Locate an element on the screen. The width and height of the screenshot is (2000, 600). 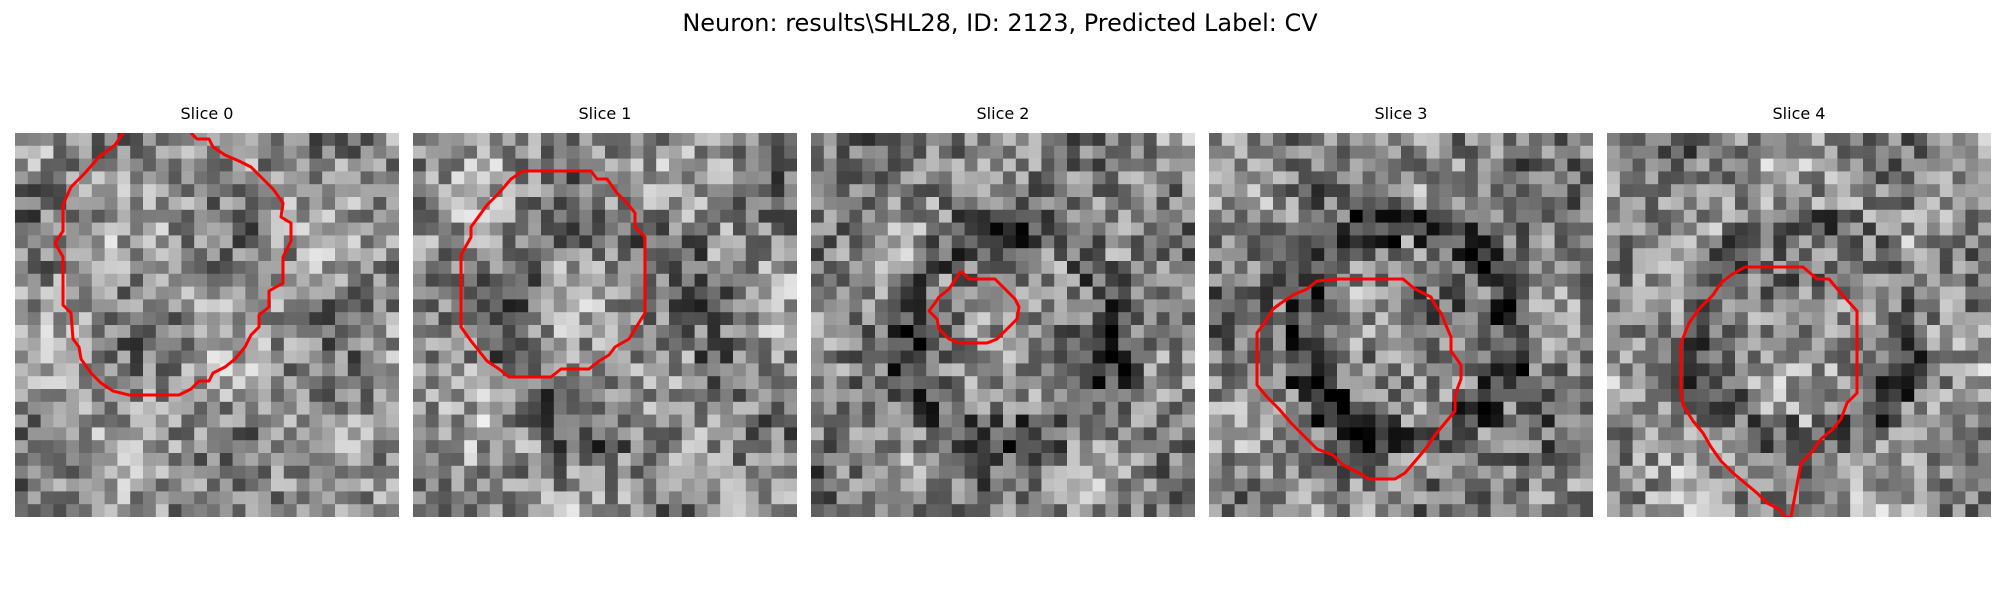
slice-title: Slice 0 is located at coordinates (207, 113).